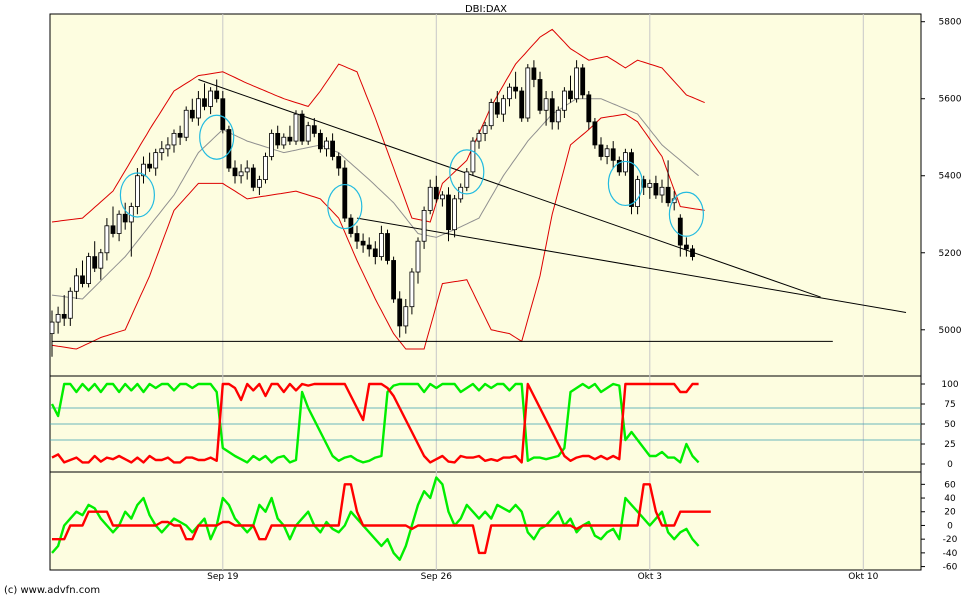 Image resolution: width=972 pixels, height=600 pixels. What do you see at coordinates (949, 385) in the screenshot?
I see `y-tick-label: 100` at bounding box center [949, 385].